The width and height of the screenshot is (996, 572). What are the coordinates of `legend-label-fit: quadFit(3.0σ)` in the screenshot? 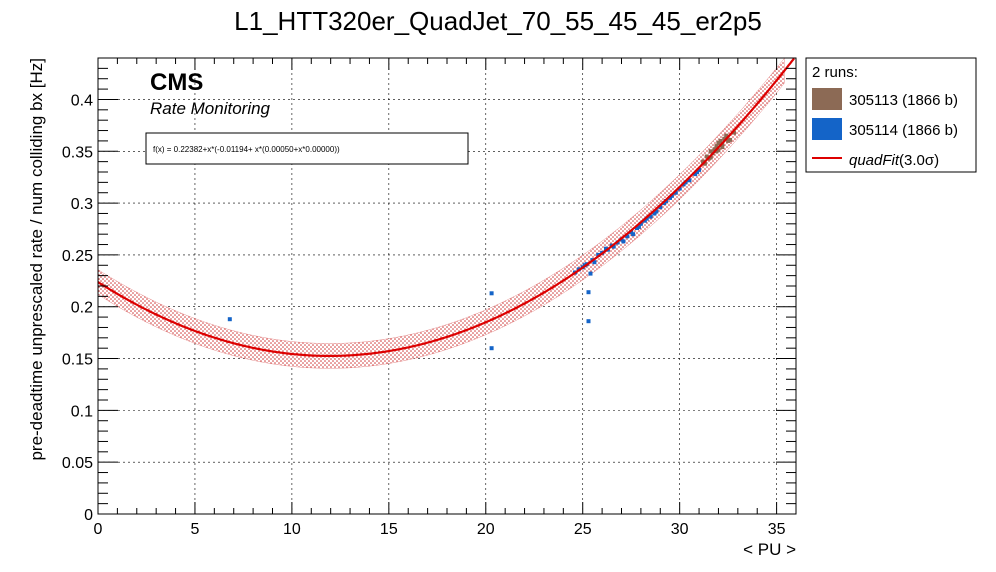 It's located at (894, 160).